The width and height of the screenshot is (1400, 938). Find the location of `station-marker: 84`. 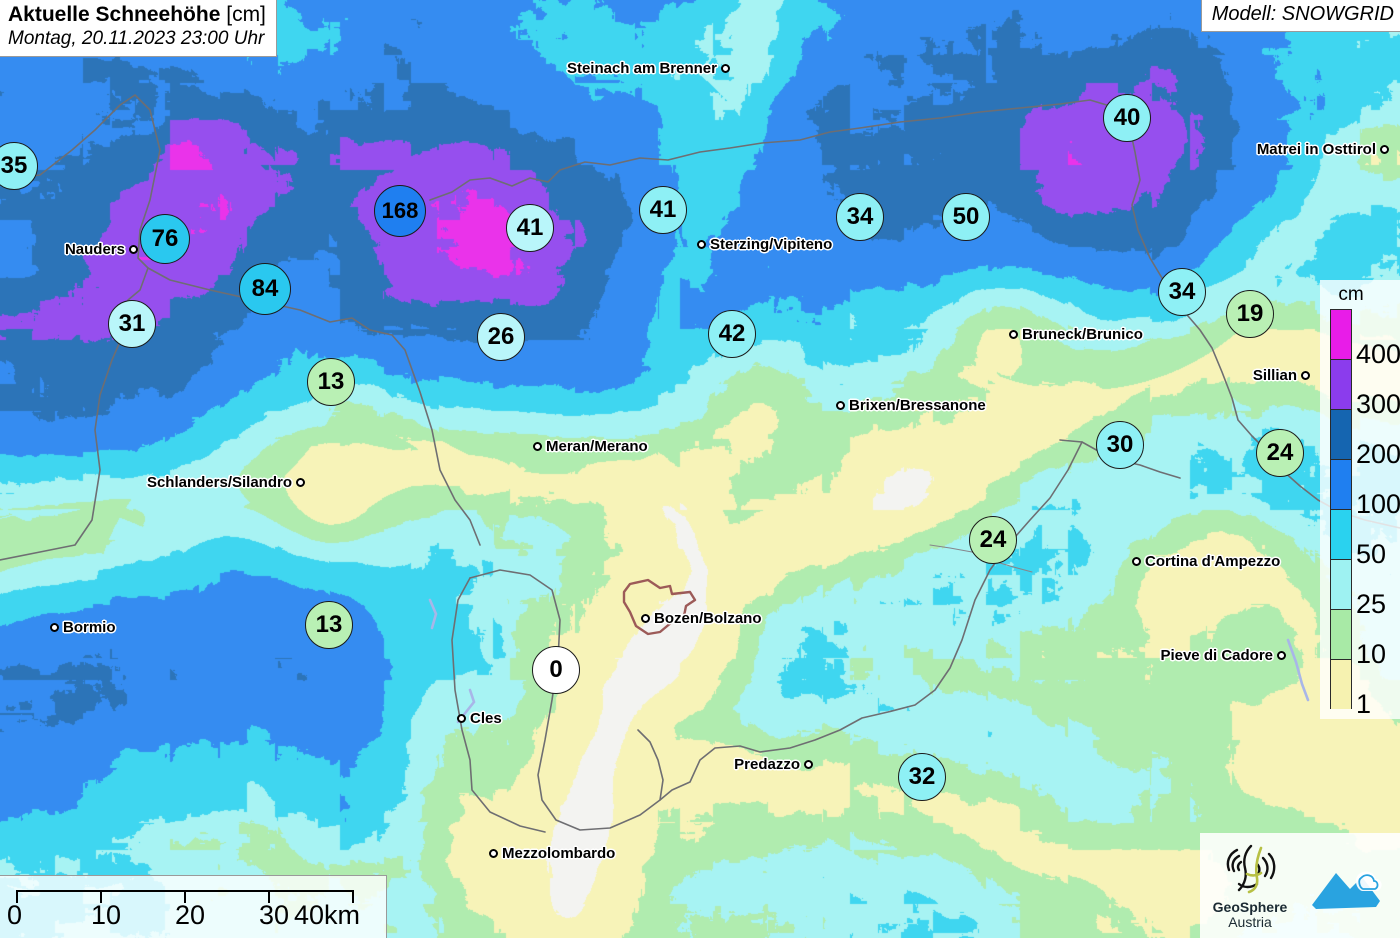

station-marker: 84 is located at coordinates (265, 289).